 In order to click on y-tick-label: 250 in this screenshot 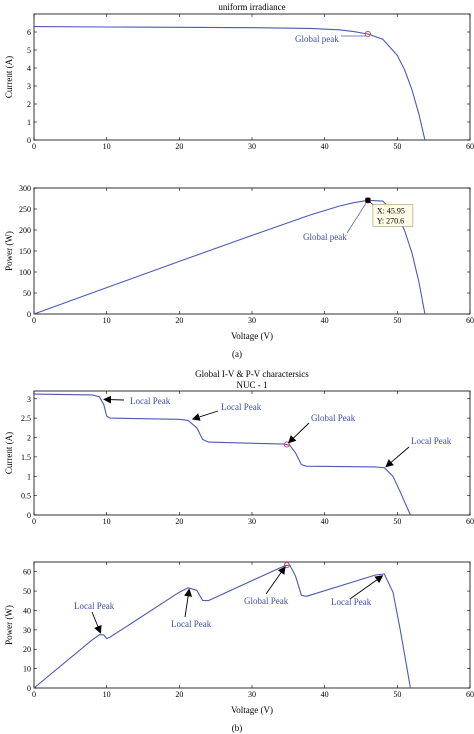, I will do `click(25, 209)`.